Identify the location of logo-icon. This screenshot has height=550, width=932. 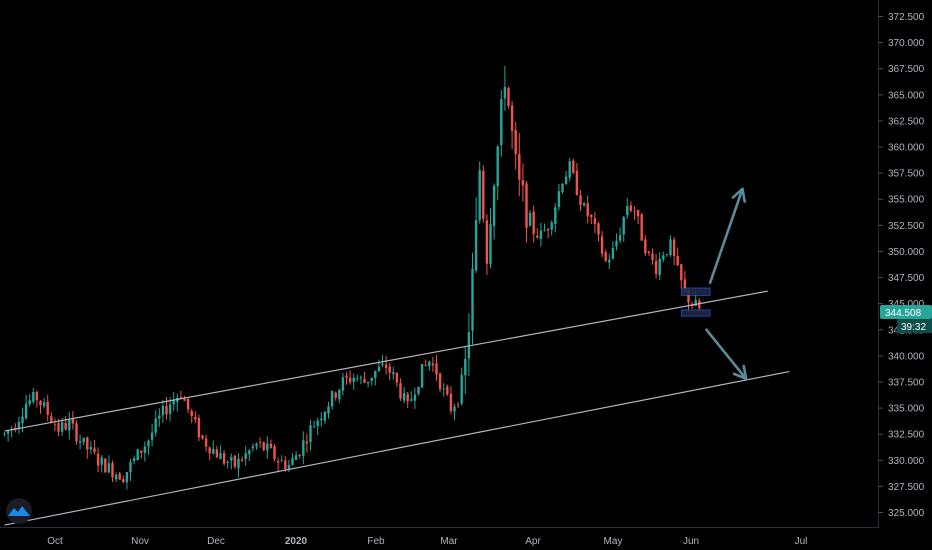
(19, 511).